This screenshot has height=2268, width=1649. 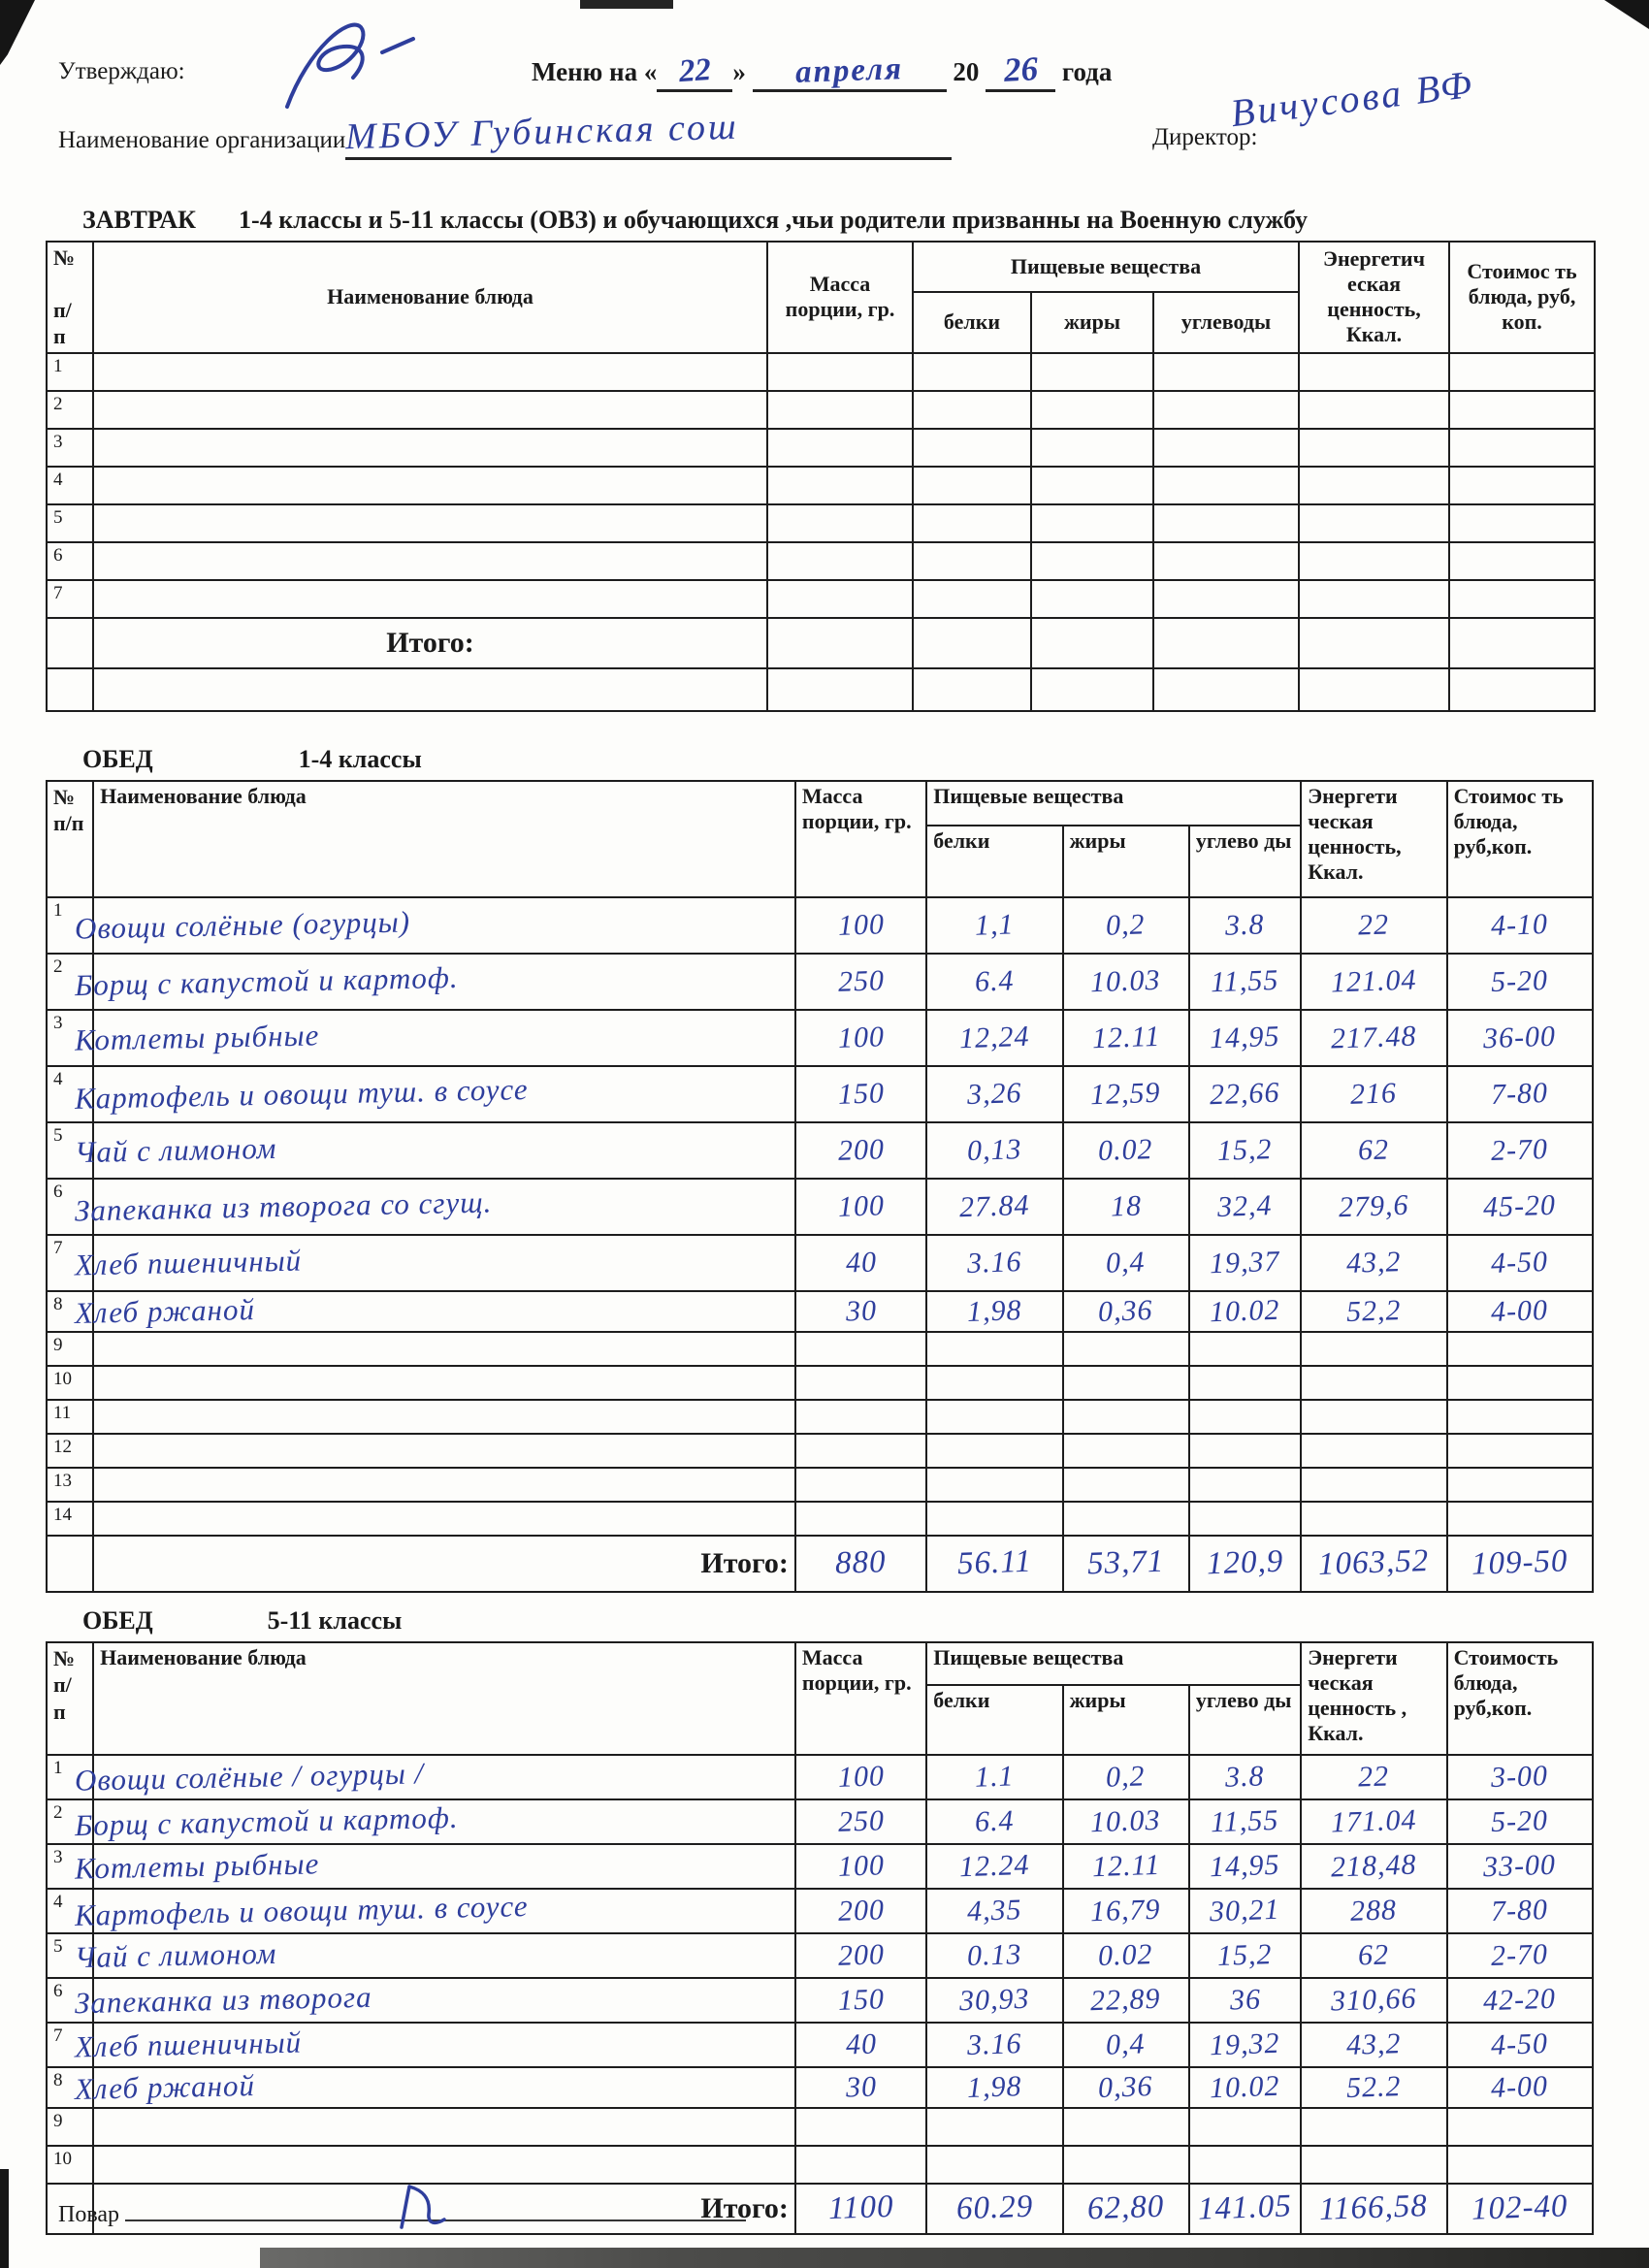 What do you see at coordinates (139, 220) in the screenshot?
I see `breakfast-title: ЗАВТРАК` at bounding box center [139, 220].